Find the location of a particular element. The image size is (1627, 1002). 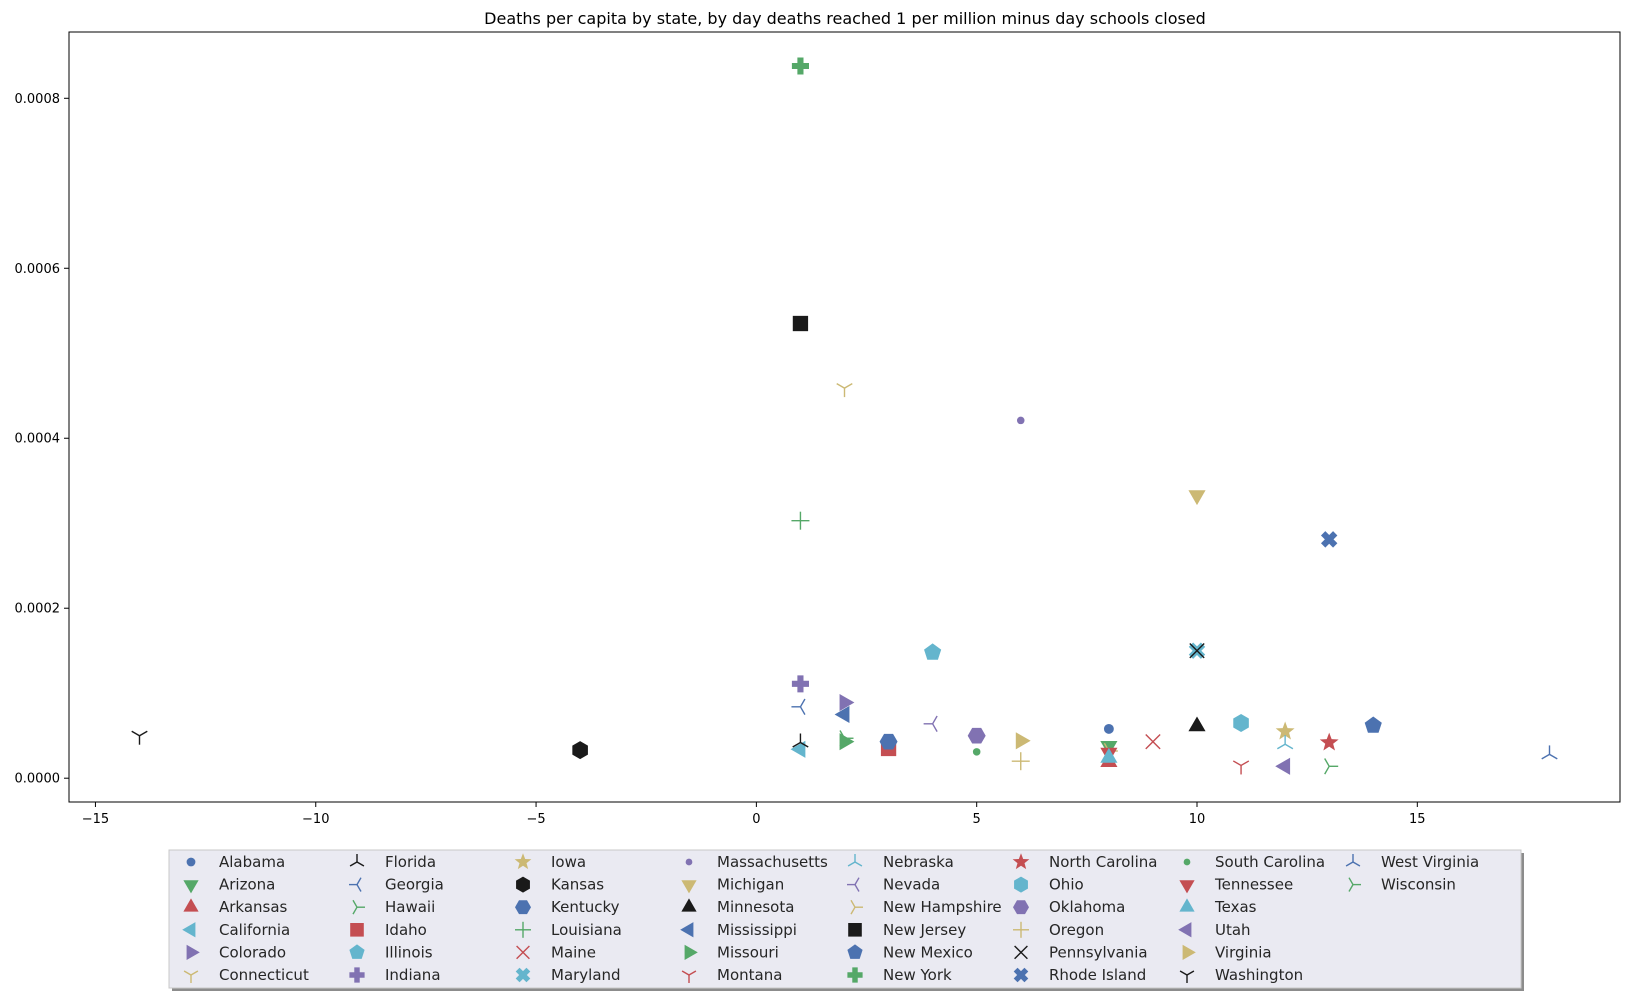

legend-label: Michigan is located at coordinates (750, 885).